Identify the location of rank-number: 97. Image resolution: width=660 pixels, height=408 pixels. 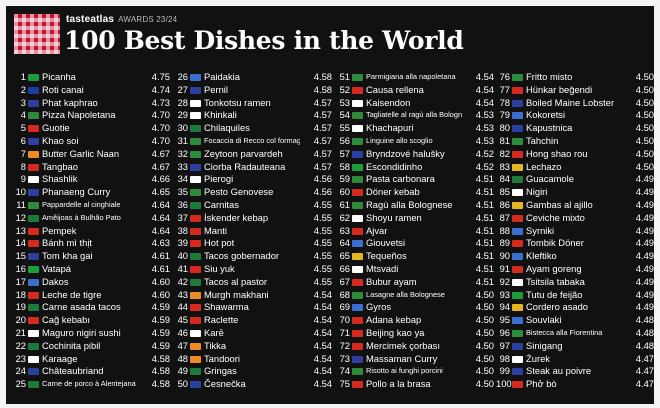
(504, 345).